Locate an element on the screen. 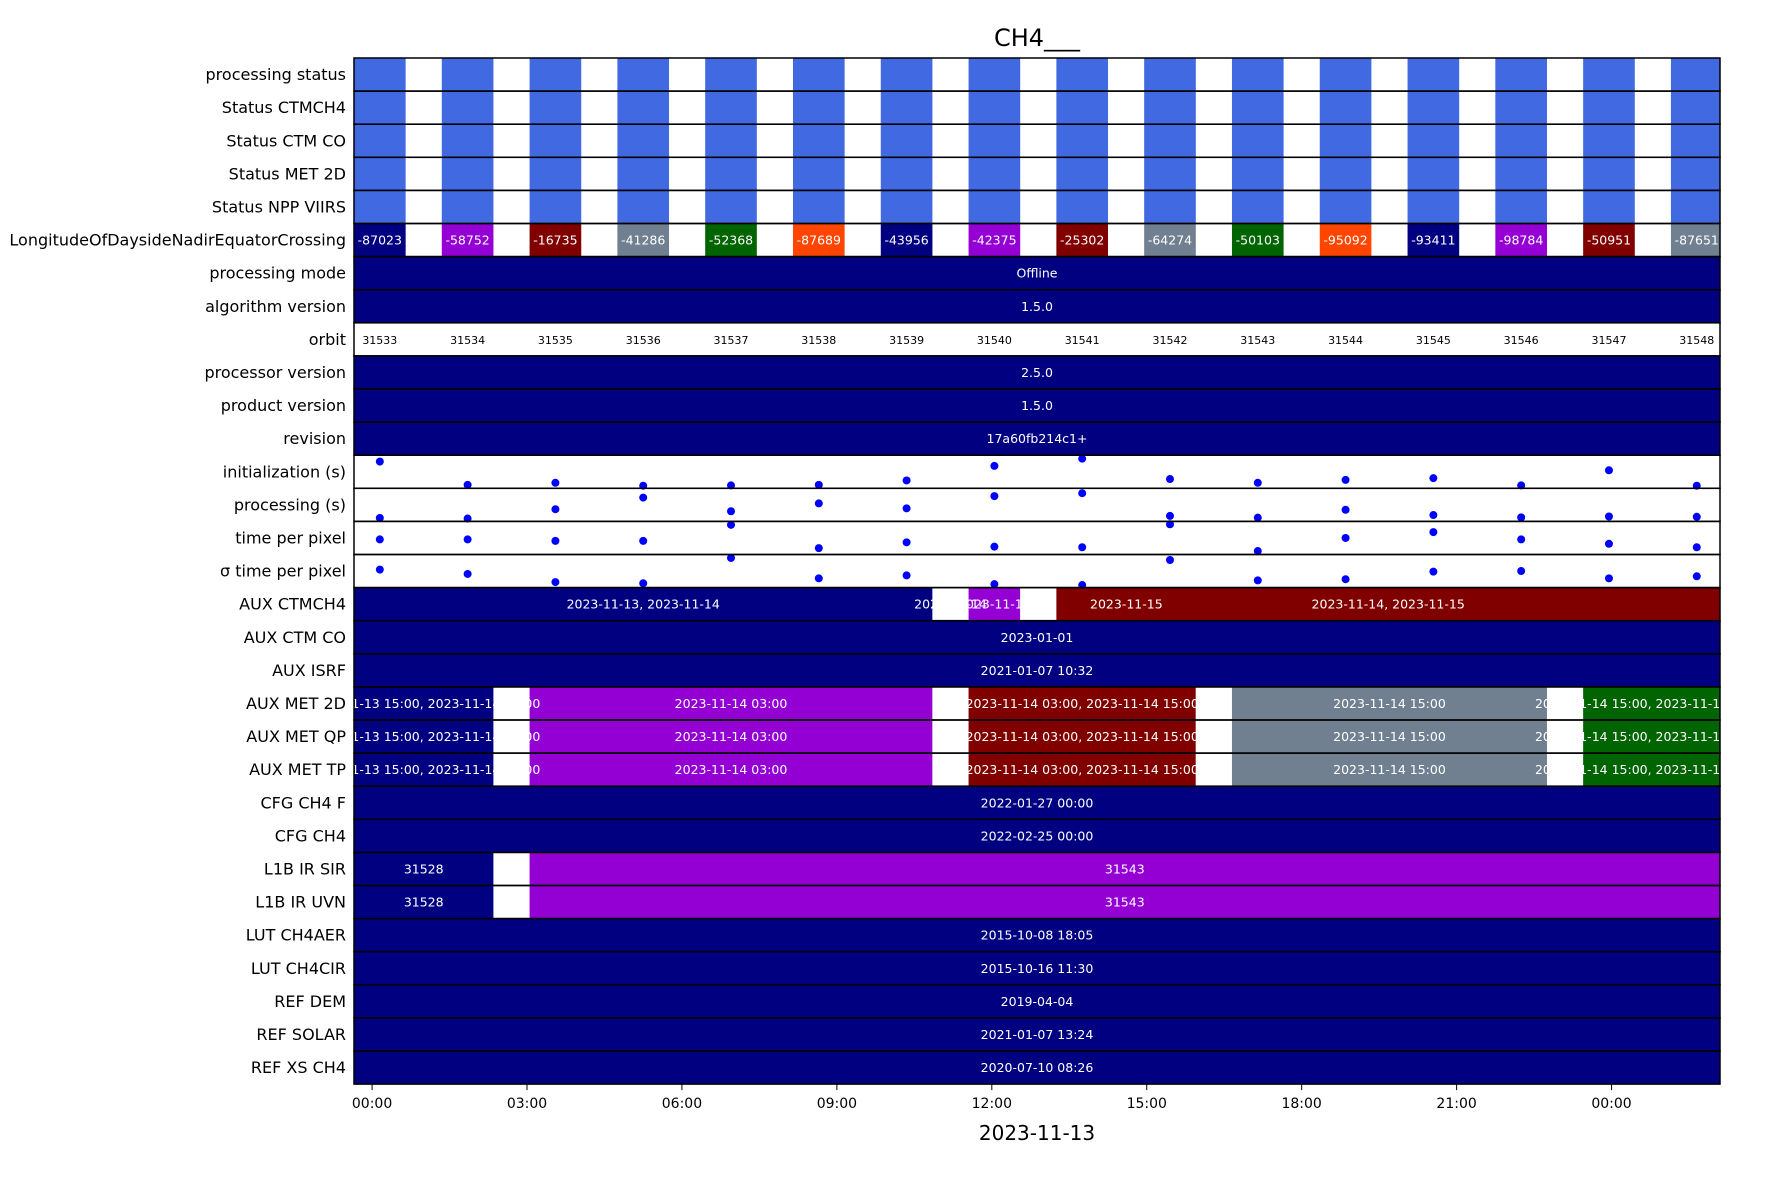  row-aux-met-tp-segment-label: 2023-11-14 15:00, 2023-11-15 03:00 is located at coordinates (1651, 769).